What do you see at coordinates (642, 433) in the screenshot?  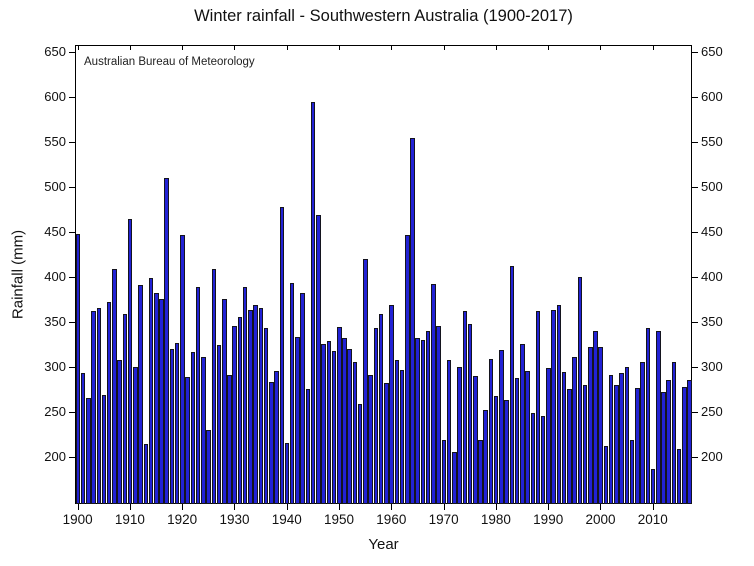 I see `bar-2008` at bounding box center [642, 433].